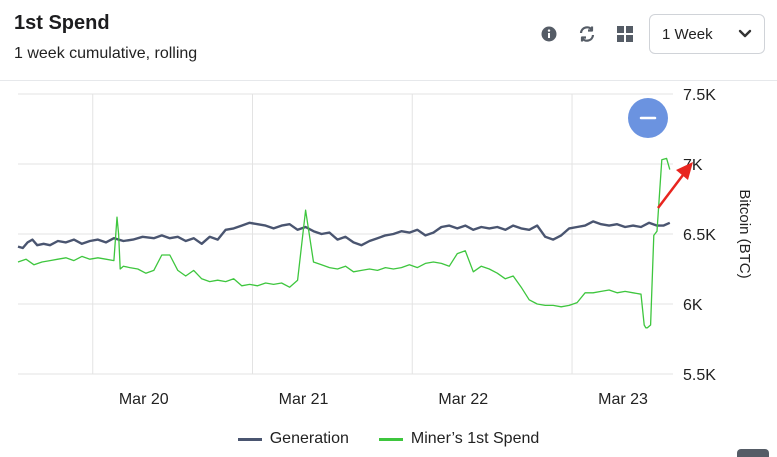 The image size is (777, 457). What do you see at coordinates (106, 53) in the screenshot?
I see `chart-subtitle: 1 week cumulative, rolling` at bounding box center [106, 53].